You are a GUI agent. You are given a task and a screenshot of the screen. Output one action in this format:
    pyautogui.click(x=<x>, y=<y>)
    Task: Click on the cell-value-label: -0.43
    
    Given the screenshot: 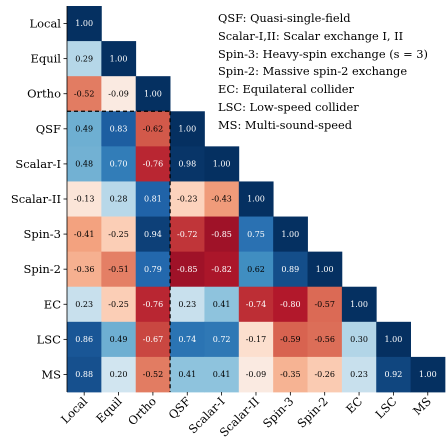 What is the action you would take?
    pyautogui.click(x=221, y=199)
    